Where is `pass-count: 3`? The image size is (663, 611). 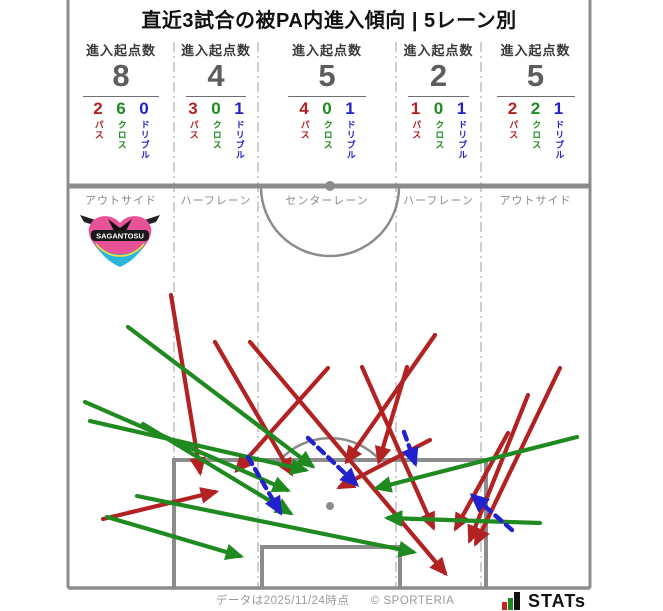
pass-count: 3 is located at coordinates (193, 108).